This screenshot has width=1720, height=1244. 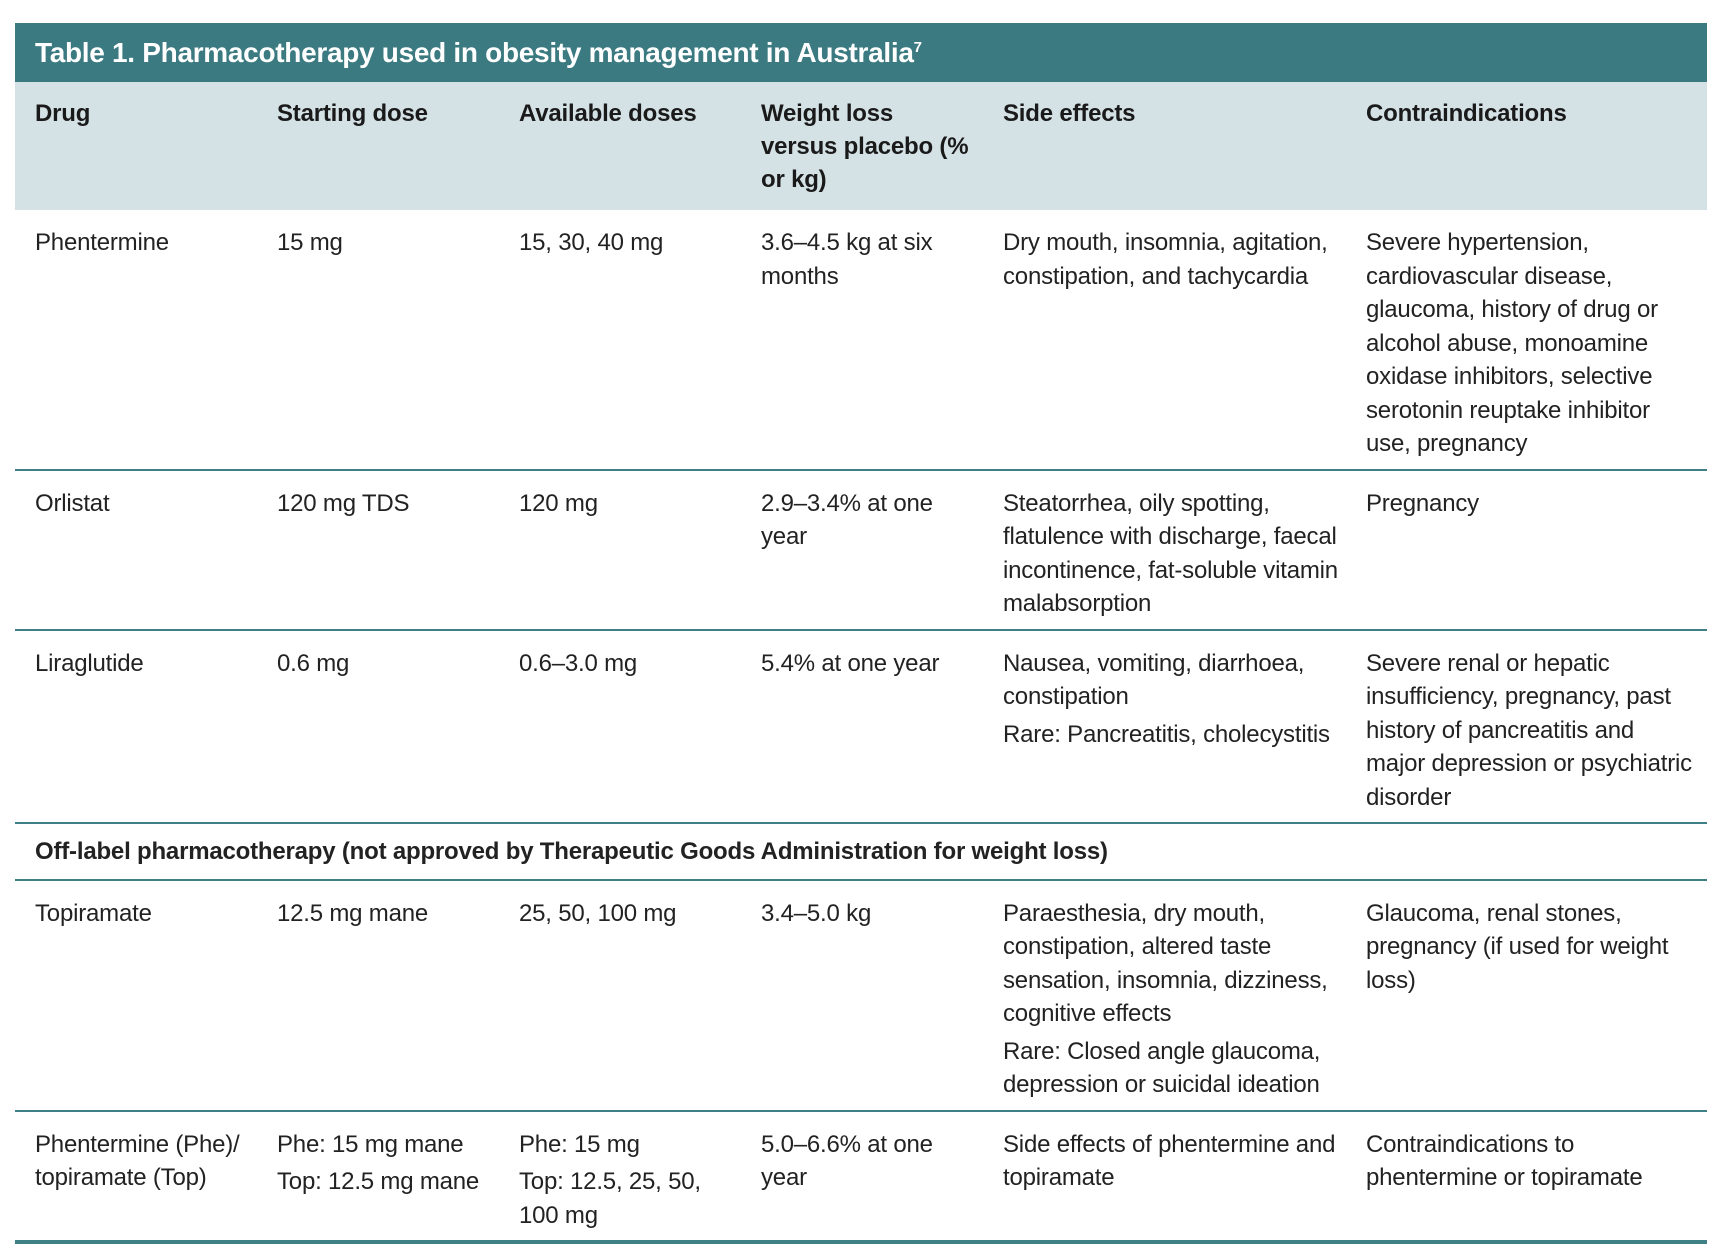 I want to click on available-doses-line: 15, 30, 40 mg, so click(x=591, y=242).